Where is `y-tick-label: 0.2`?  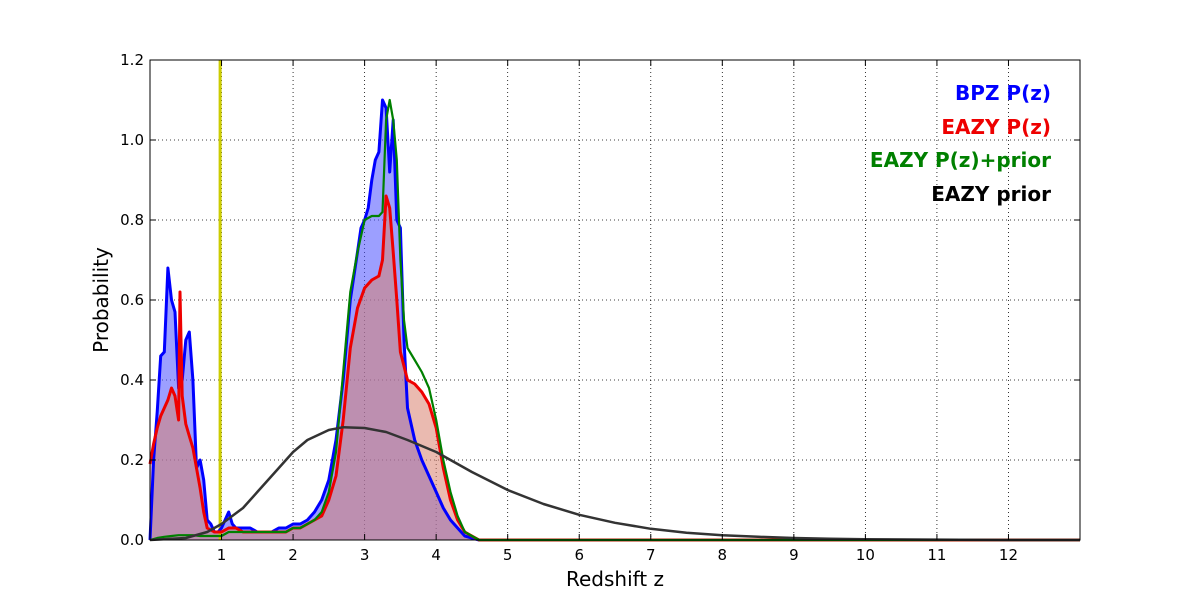 y-tick-label: 0.2 is located at coordinates (132, 460).